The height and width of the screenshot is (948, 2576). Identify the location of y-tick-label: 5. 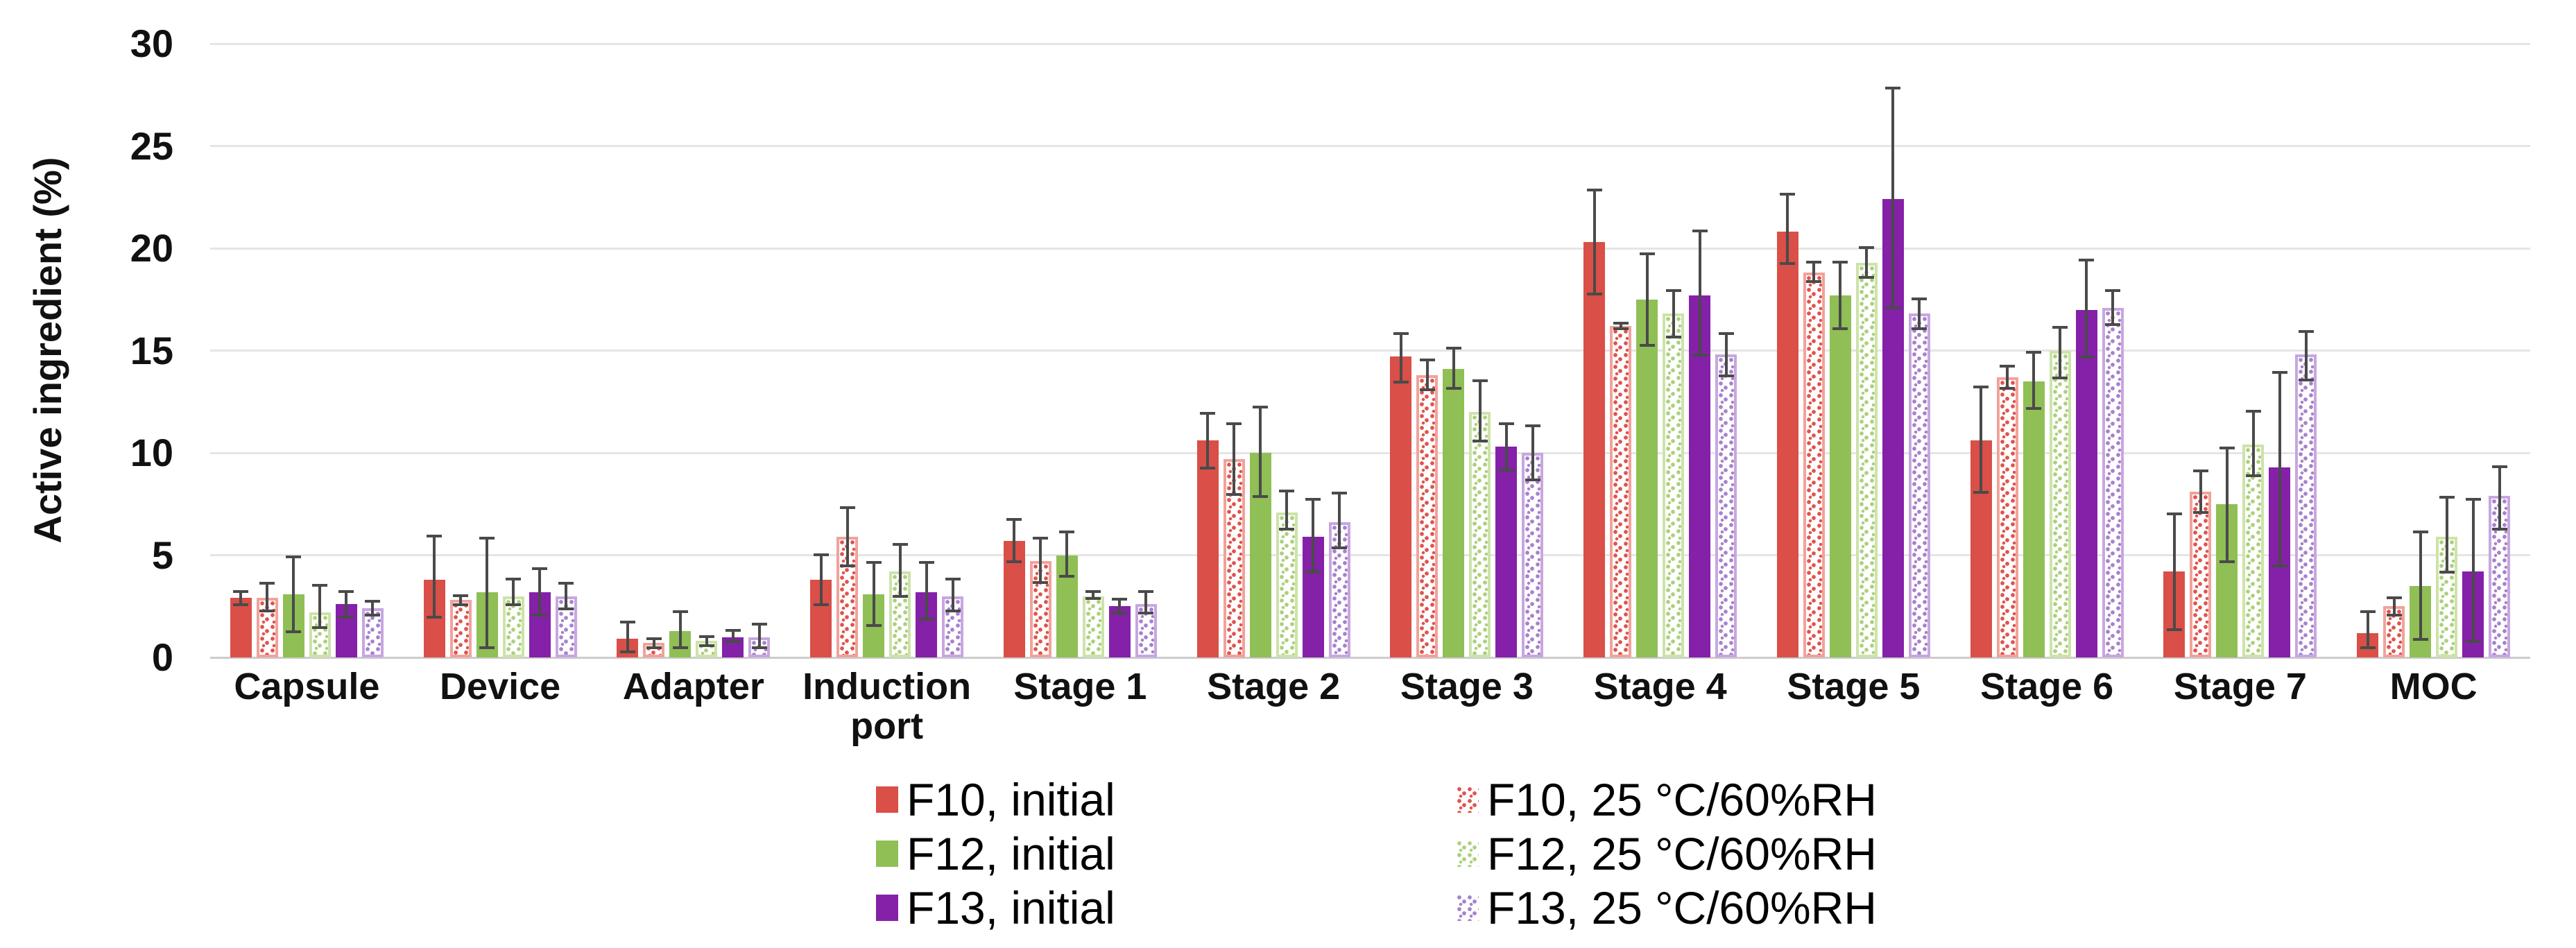
(162, 555).